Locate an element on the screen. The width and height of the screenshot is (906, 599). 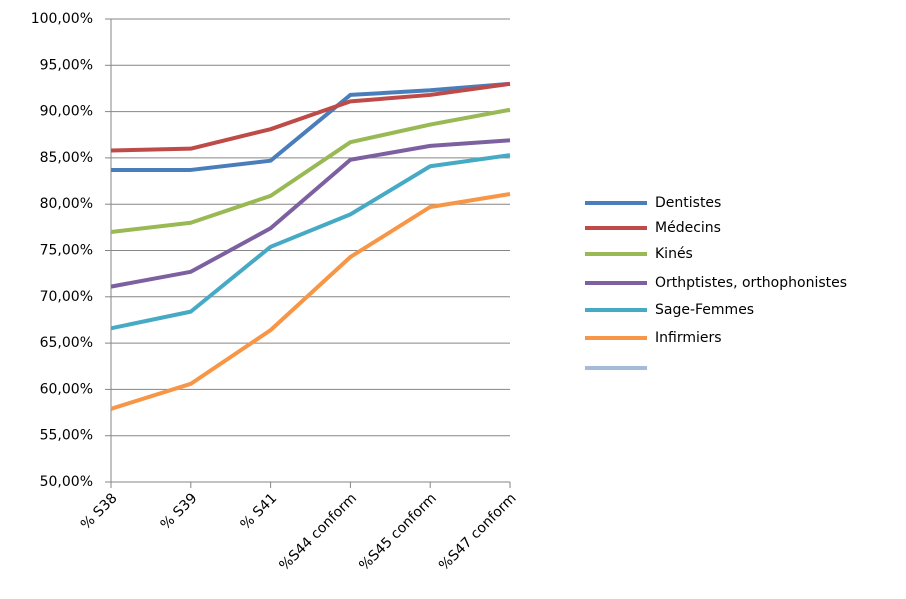
y-tick-label: 70,00% is located at coordinates (66, 297).